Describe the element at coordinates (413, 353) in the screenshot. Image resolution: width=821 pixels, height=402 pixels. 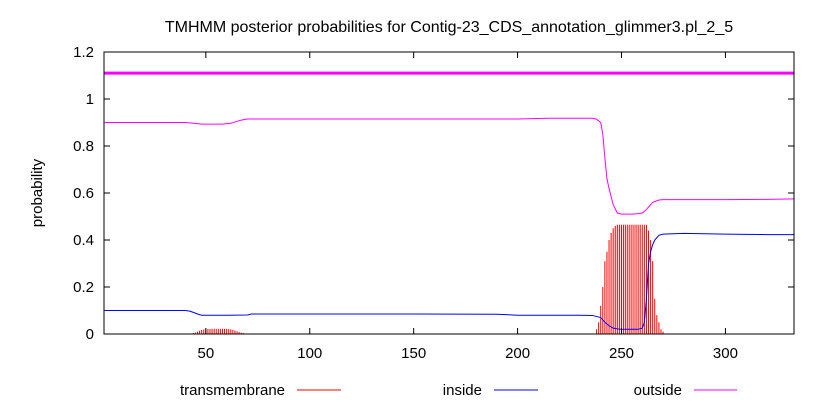
I see `x-tick-label: 150` at that location.